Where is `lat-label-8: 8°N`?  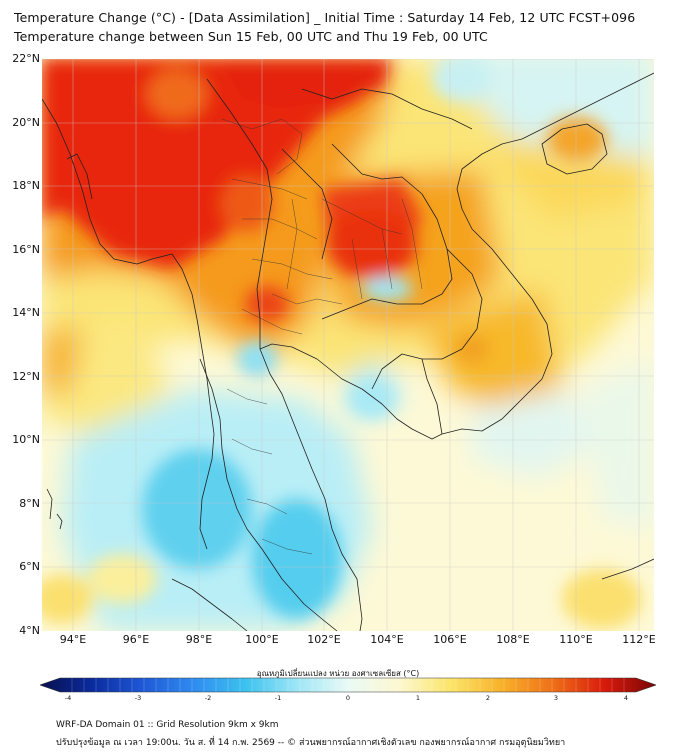
lat-label-8: 8°N is located at coordinates (29, 503).